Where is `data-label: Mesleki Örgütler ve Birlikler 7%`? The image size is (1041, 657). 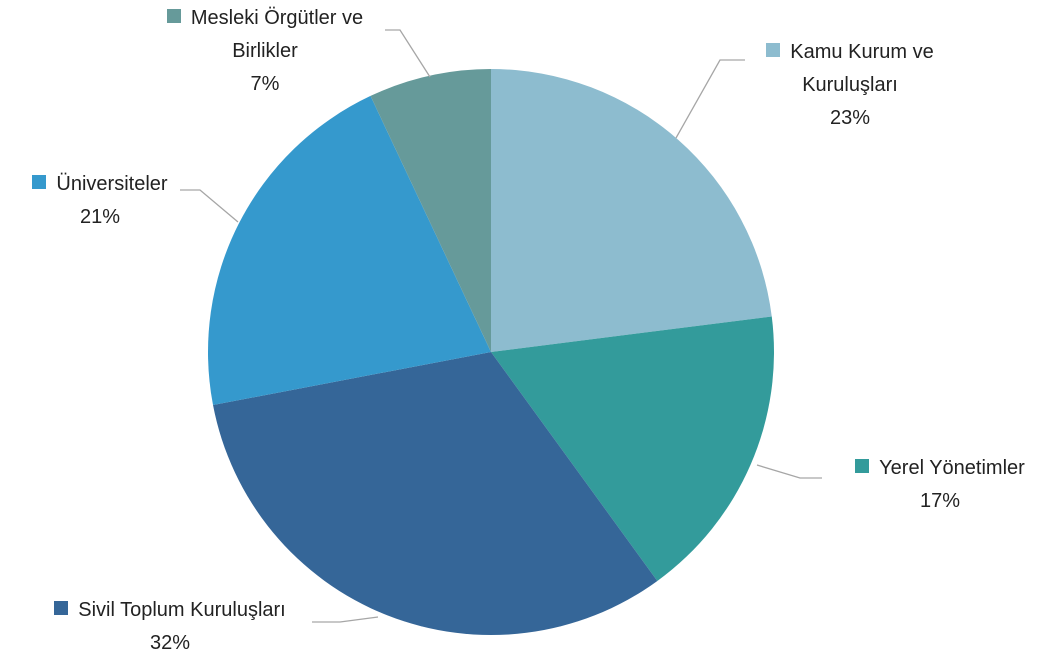
data-label: Mesleki Örgütler ve Birlikler 7% is located at coordinates (265, 51).